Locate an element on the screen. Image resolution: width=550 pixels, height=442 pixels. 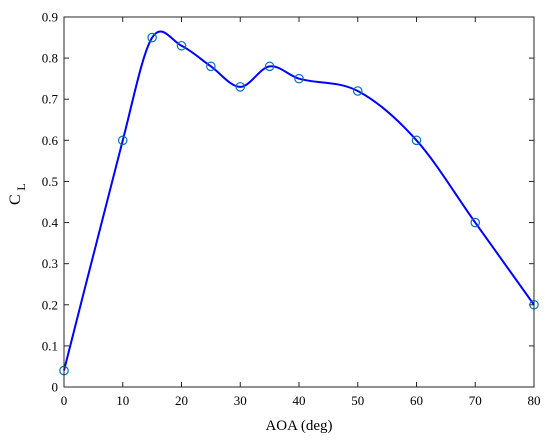
x-tick-label: 40 is located at coordinates (299, 400).